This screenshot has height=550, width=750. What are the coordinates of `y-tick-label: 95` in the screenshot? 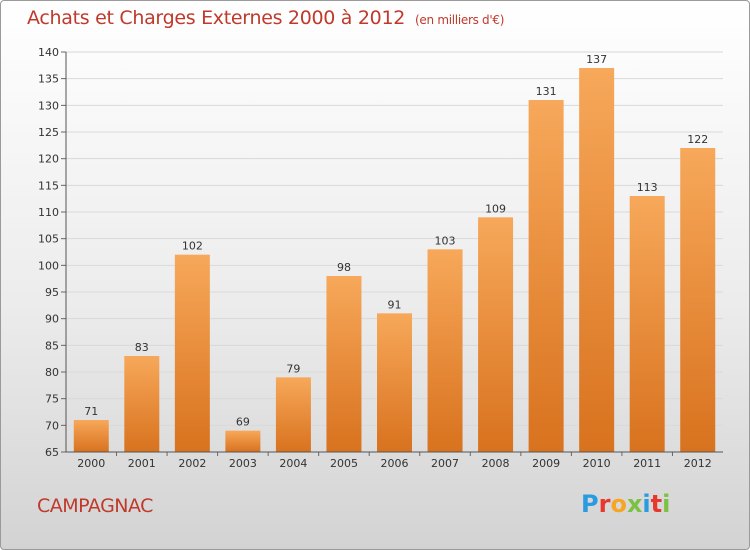 It's located at (52, 292).